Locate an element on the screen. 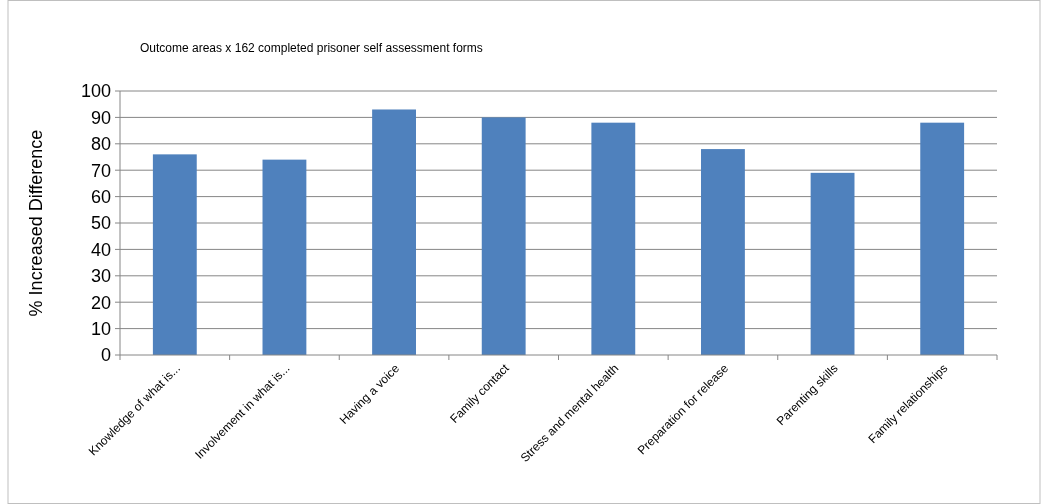  y-axis-title: % Increased Difference is located at coordinates (36, 223).